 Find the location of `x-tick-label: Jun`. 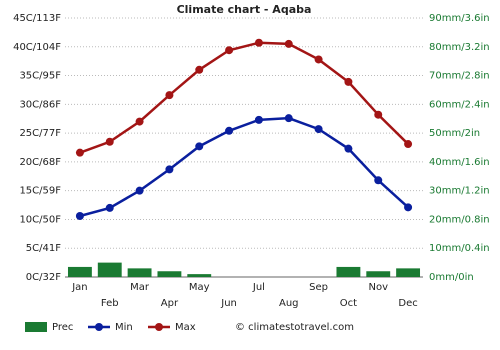

x-tick-label: Jun is located at coordinates (228, 303).